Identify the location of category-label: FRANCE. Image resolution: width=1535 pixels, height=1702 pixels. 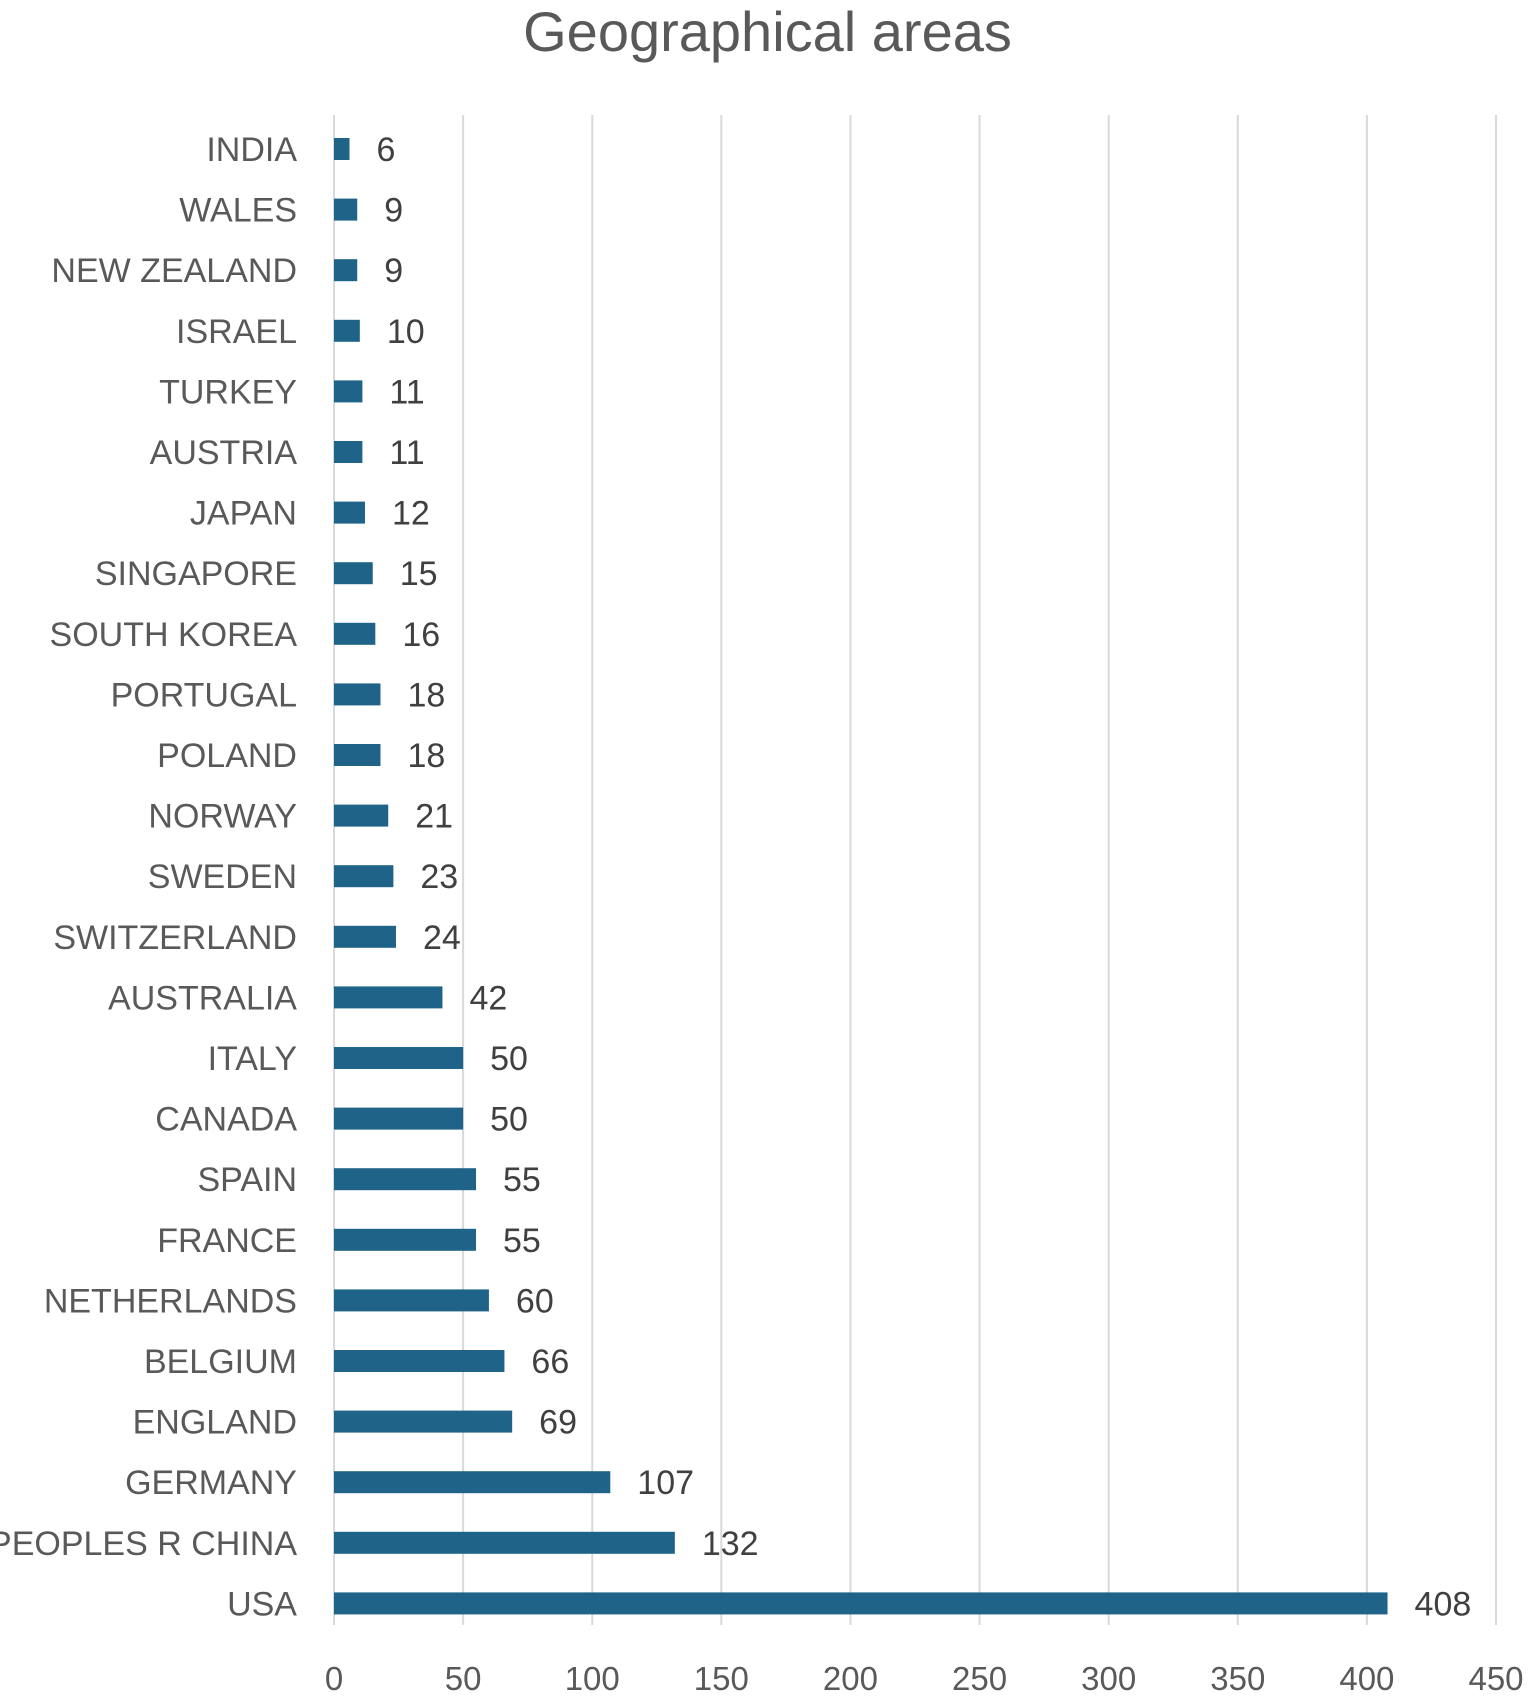
(227, 1241).